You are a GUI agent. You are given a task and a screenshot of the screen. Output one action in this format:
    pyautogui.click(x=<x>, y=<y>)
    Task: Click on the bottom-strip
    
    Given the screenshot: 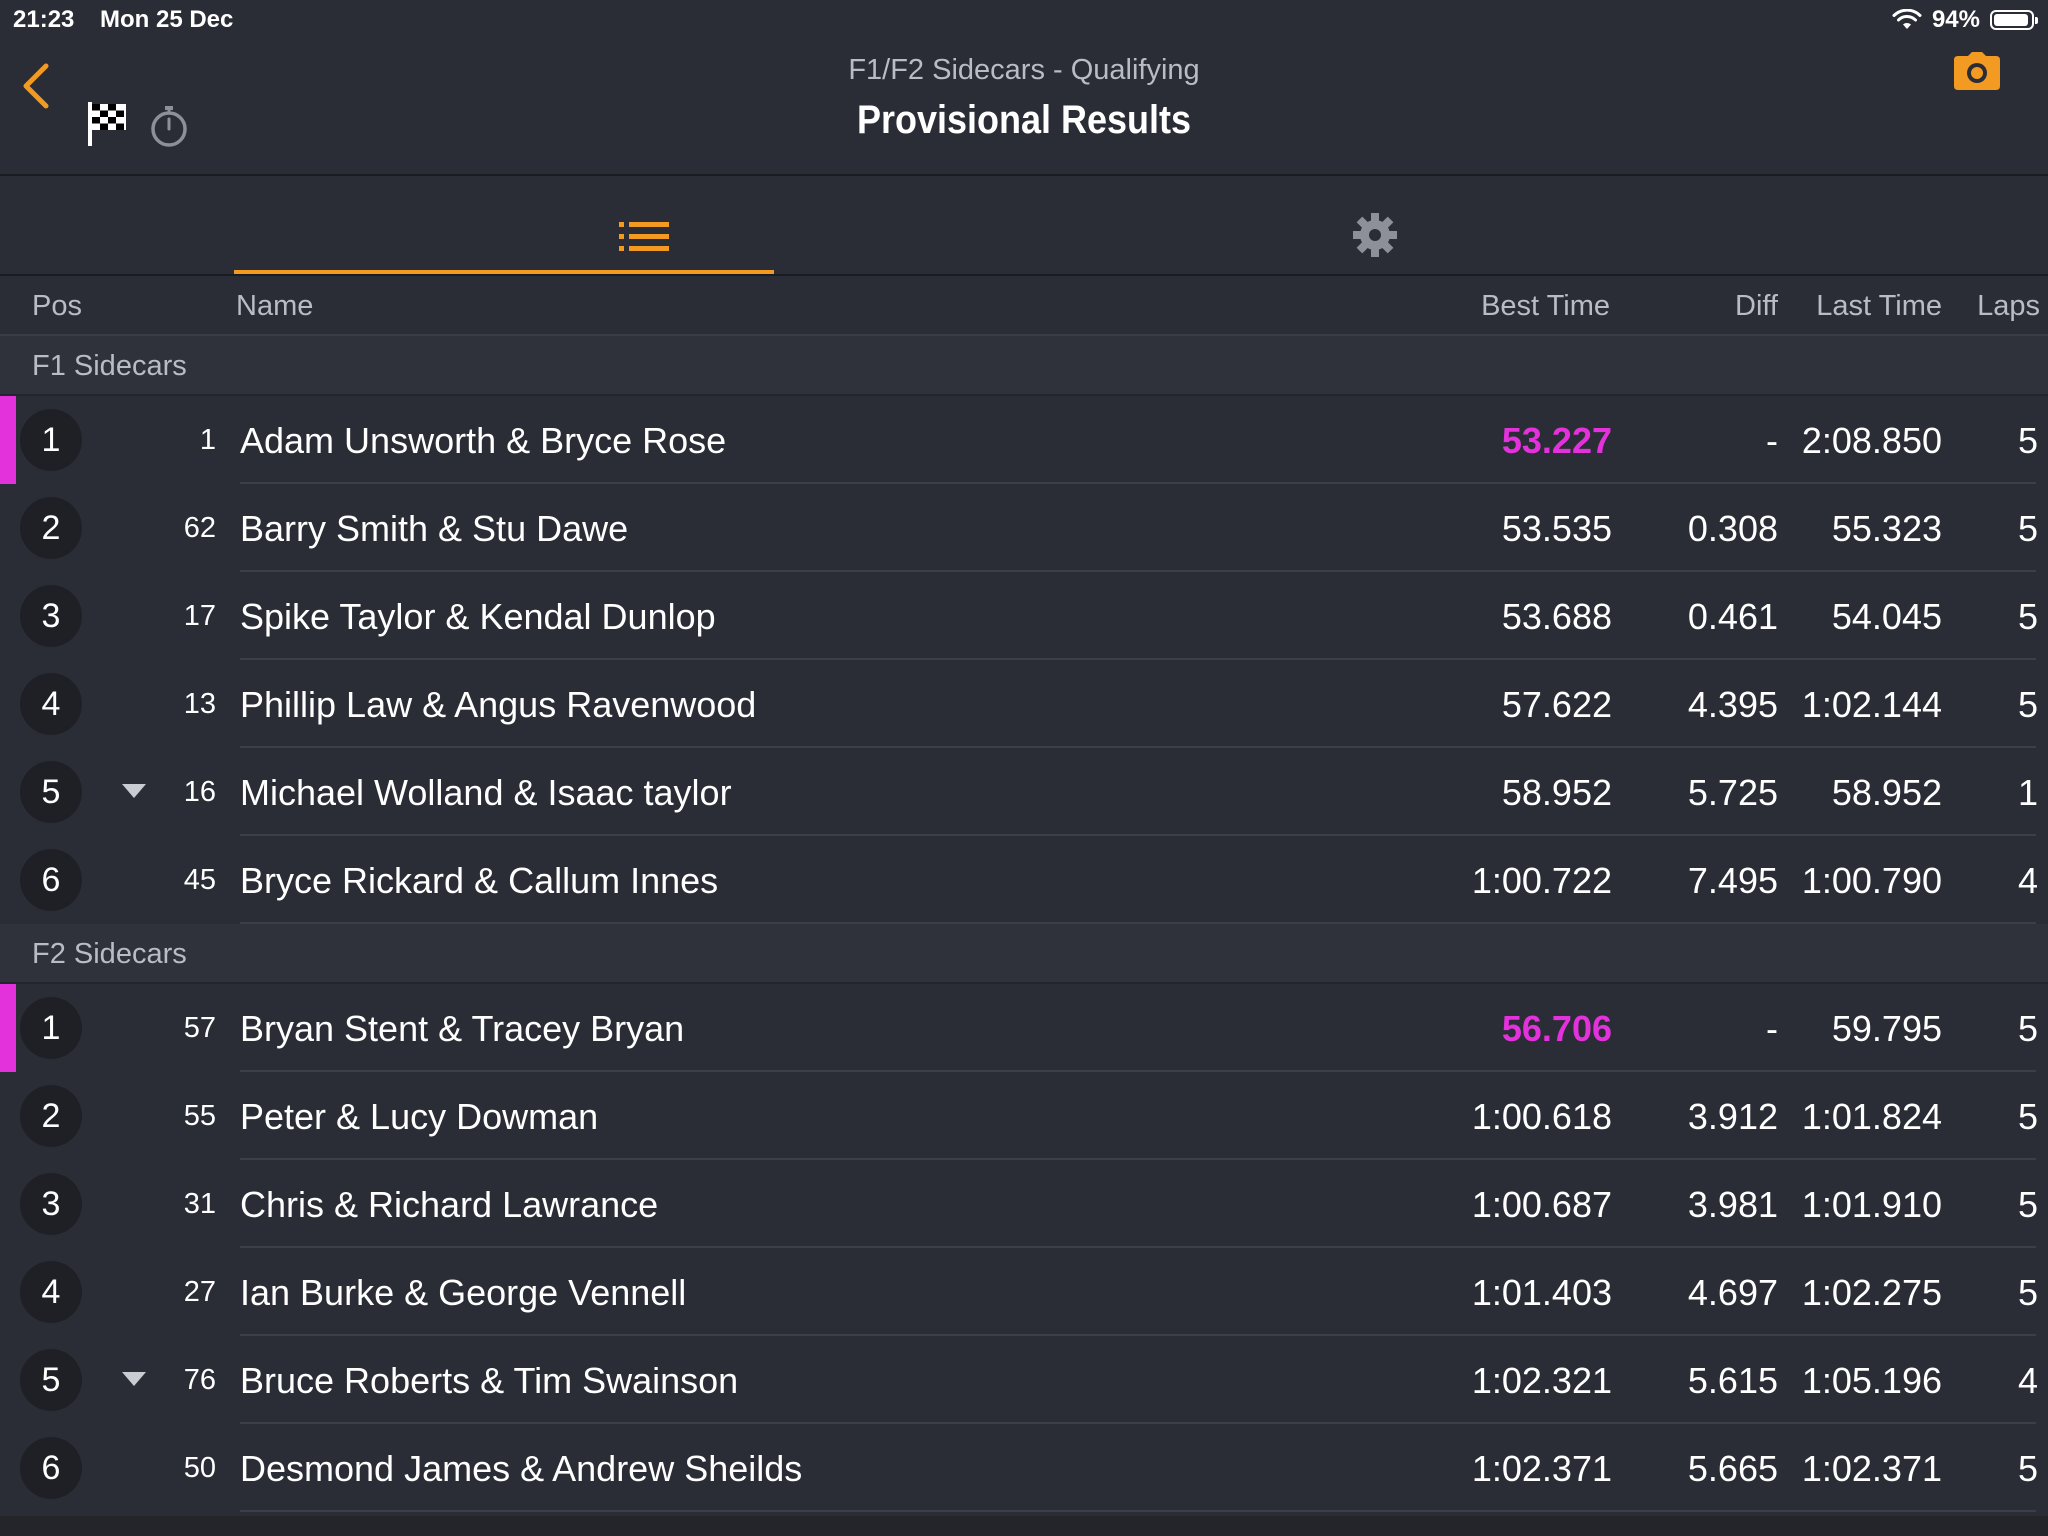 What is the action you would take?
    pyautogui.click(x=1024, y=1526)
    